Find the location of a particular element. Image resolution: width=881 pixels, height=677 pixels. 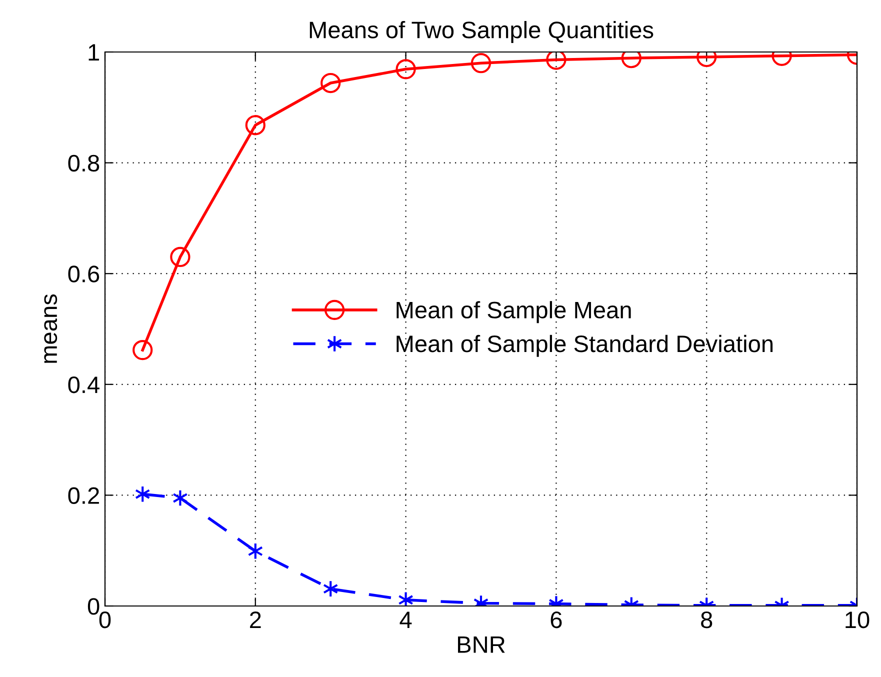

legend-label: Mean of Sample Standard Deviation is located at coordinates (584, 345).